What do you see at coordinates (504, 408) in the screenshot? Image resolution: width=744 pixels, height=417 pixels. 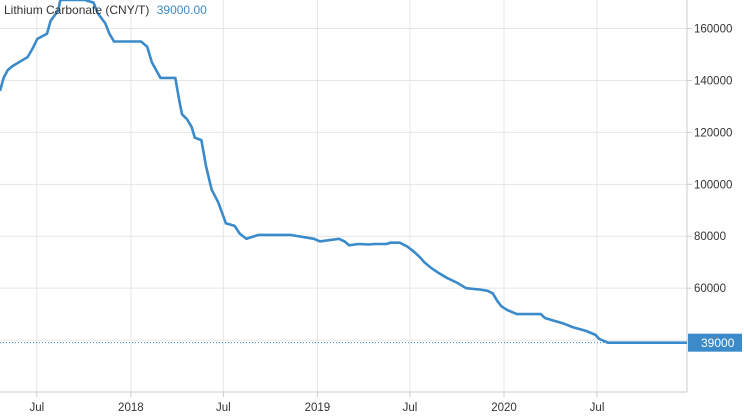 I see `x-tick-label: 2020` at bounding box center [504, 408].